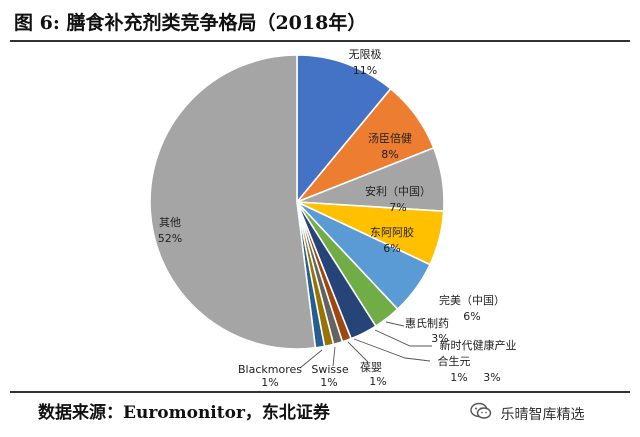 The height and width of the screenshot is (437, 640). Describe the element at coordinates (397, 207) in the screenshot. I see `slice-value-label: 7%` at that location.